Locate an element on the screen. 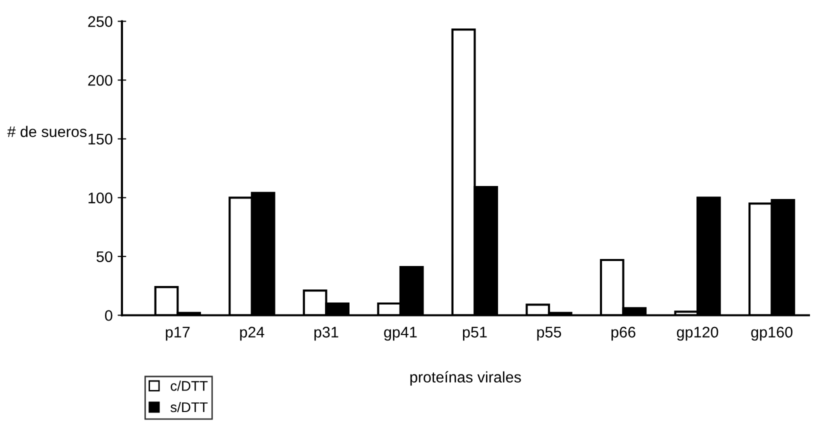 The image size is (813, 426). x-tick-label: p24 is located at coordinates (252, 333).